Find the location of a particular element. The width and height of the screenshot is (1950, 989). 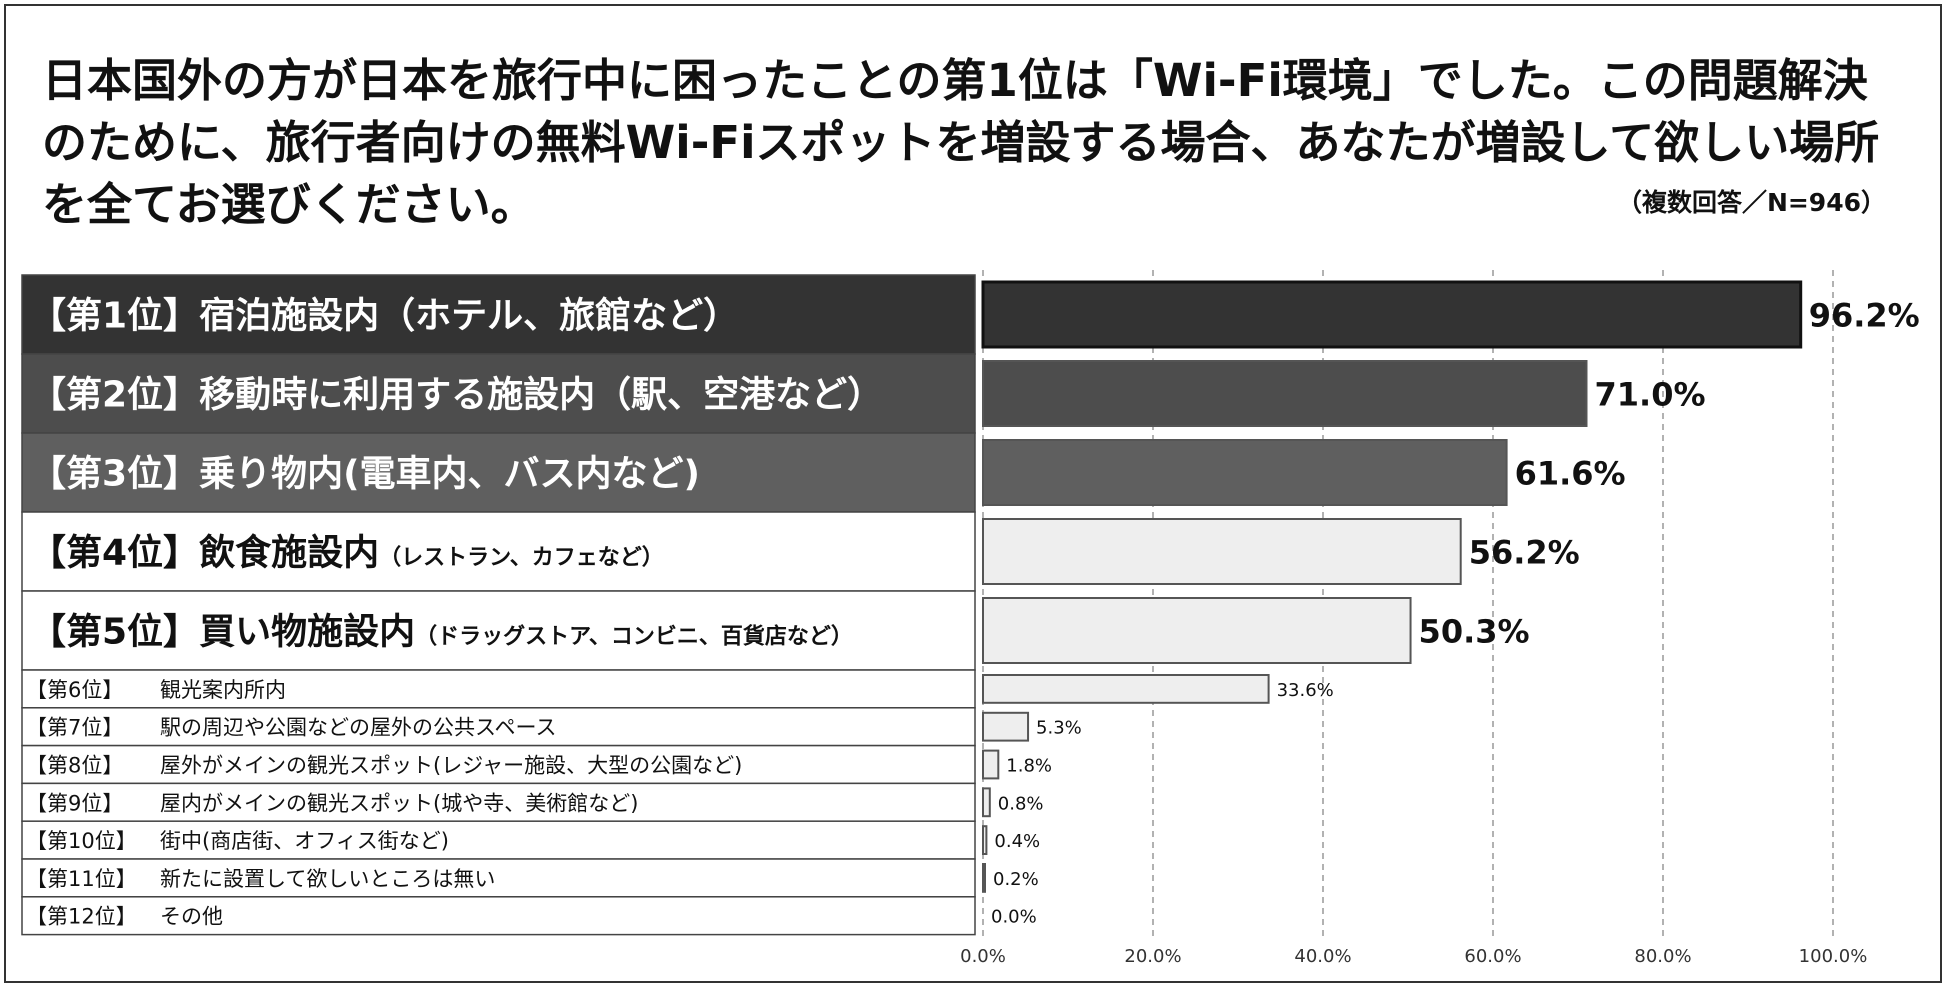

category-rank: 【第6位】 is located at coordinates (74, 690).